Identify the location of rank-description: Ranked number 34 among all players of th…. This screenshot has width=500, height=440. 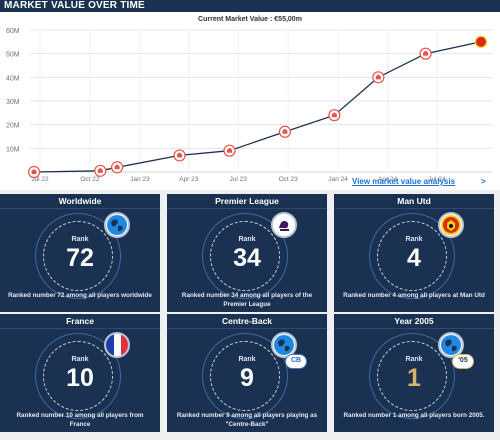
(247, 300).